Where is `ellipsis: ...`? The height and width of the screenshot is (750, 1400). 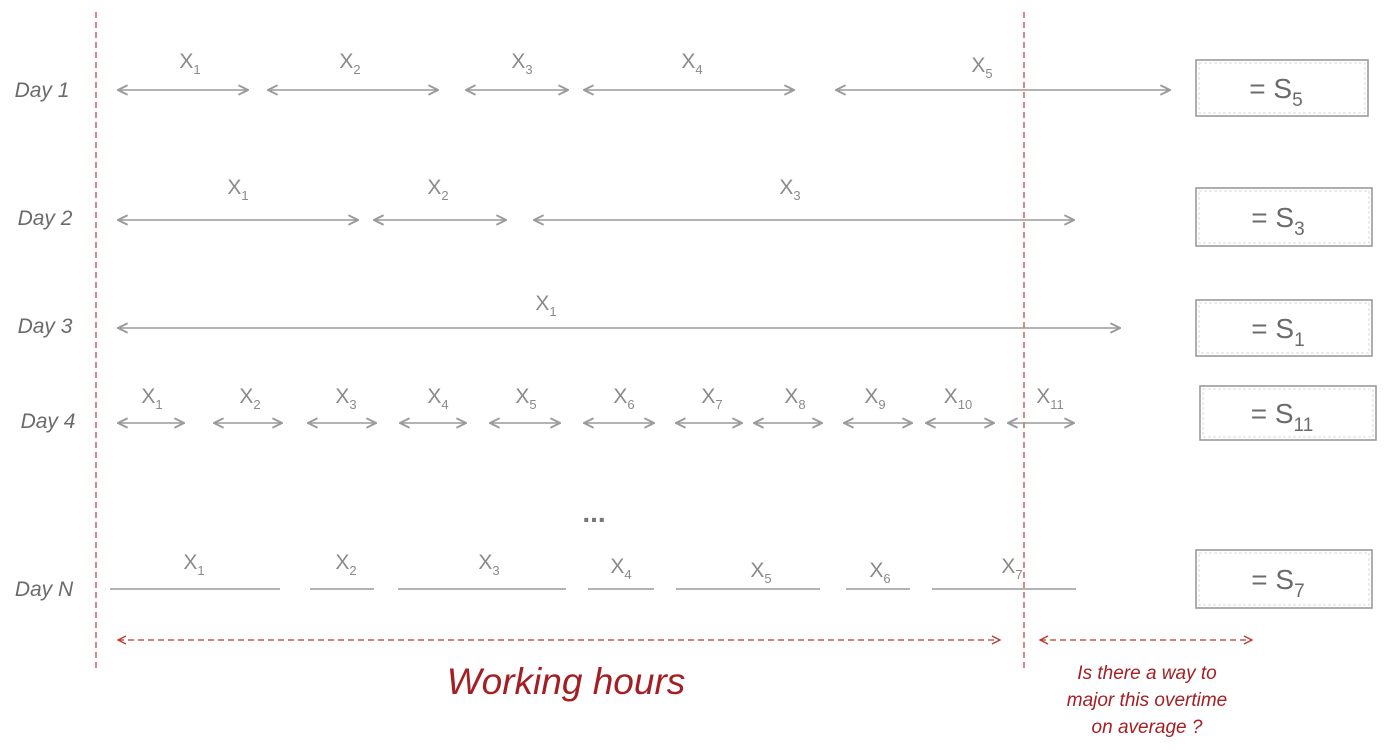 ellipsis: ... is located at coordinates (593, 512).